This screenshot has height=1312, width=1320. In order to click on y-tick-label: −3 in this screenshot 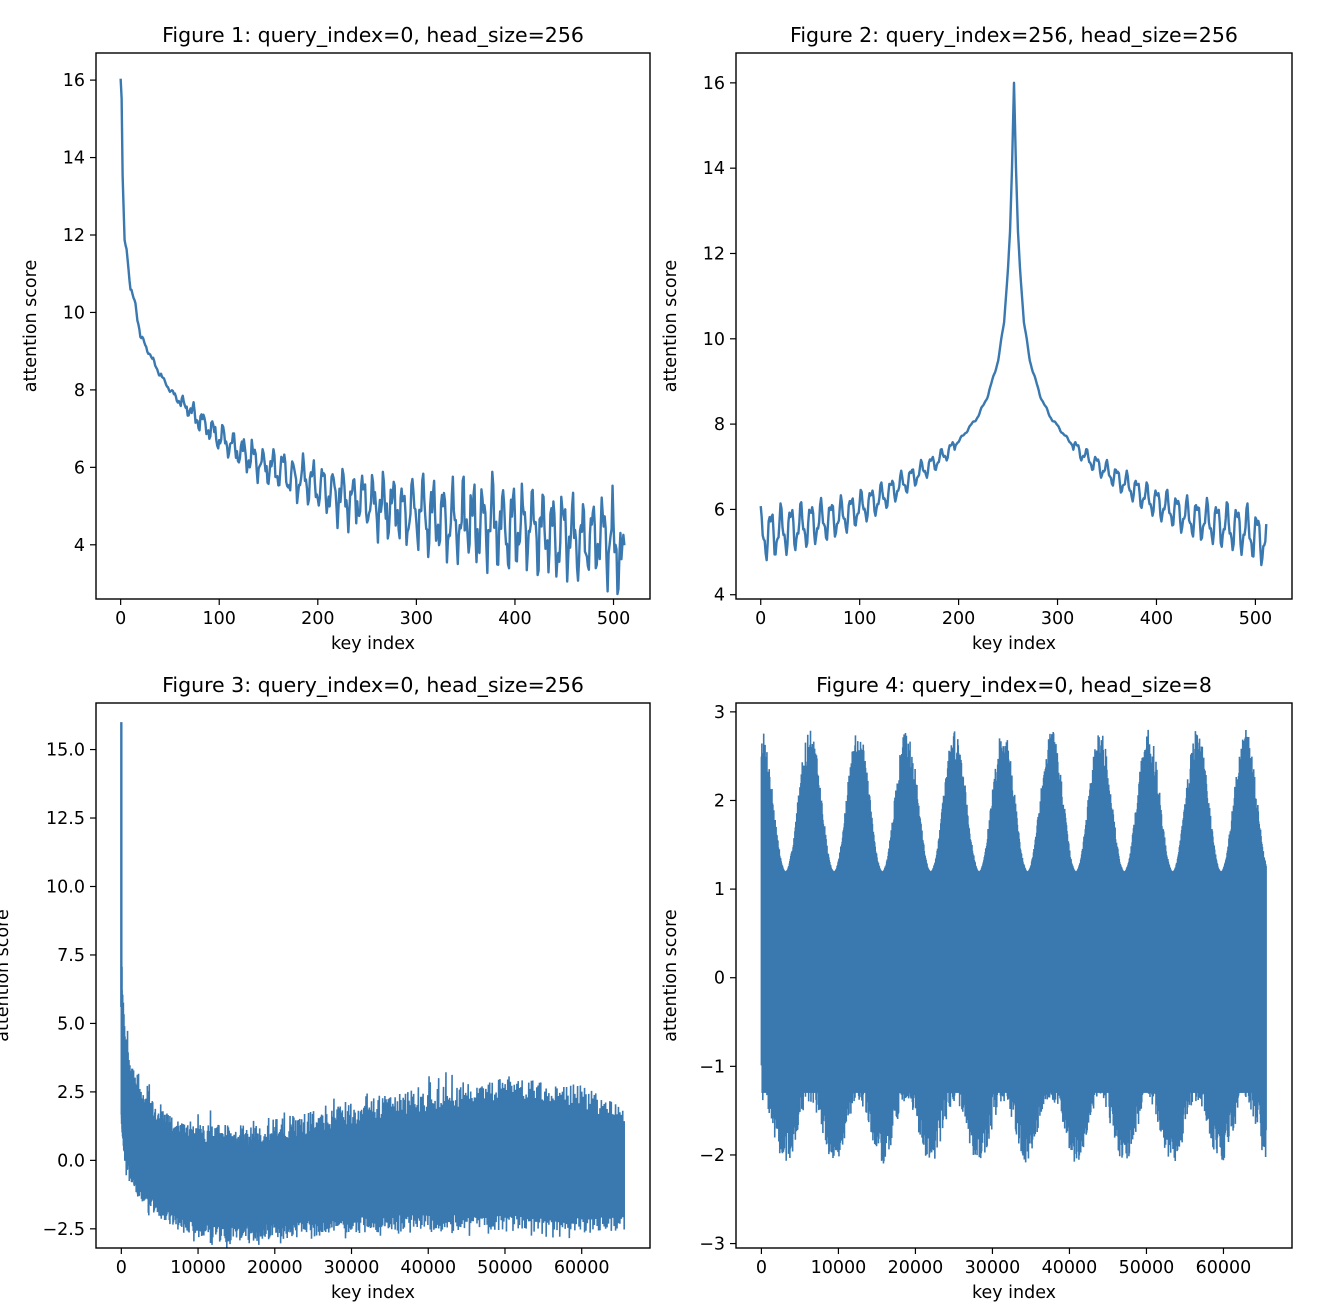, I will do `click(712, 1245)`.